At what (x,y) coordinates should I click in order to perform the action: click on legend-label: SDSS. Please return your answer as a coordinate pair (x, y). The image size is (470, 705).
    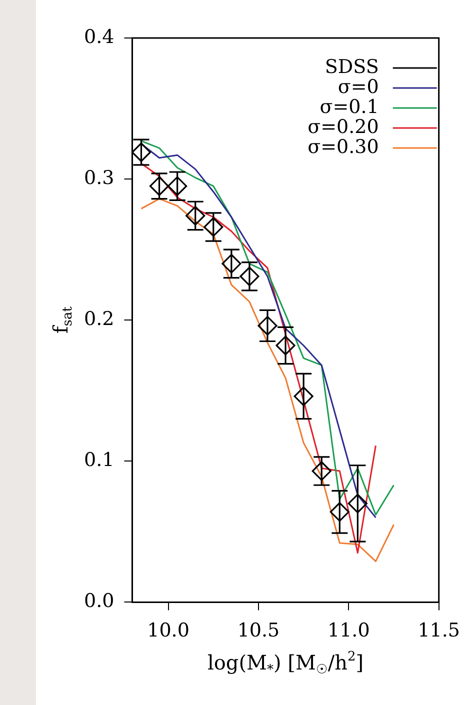
    Looking at the image, I should click on (351, 67).